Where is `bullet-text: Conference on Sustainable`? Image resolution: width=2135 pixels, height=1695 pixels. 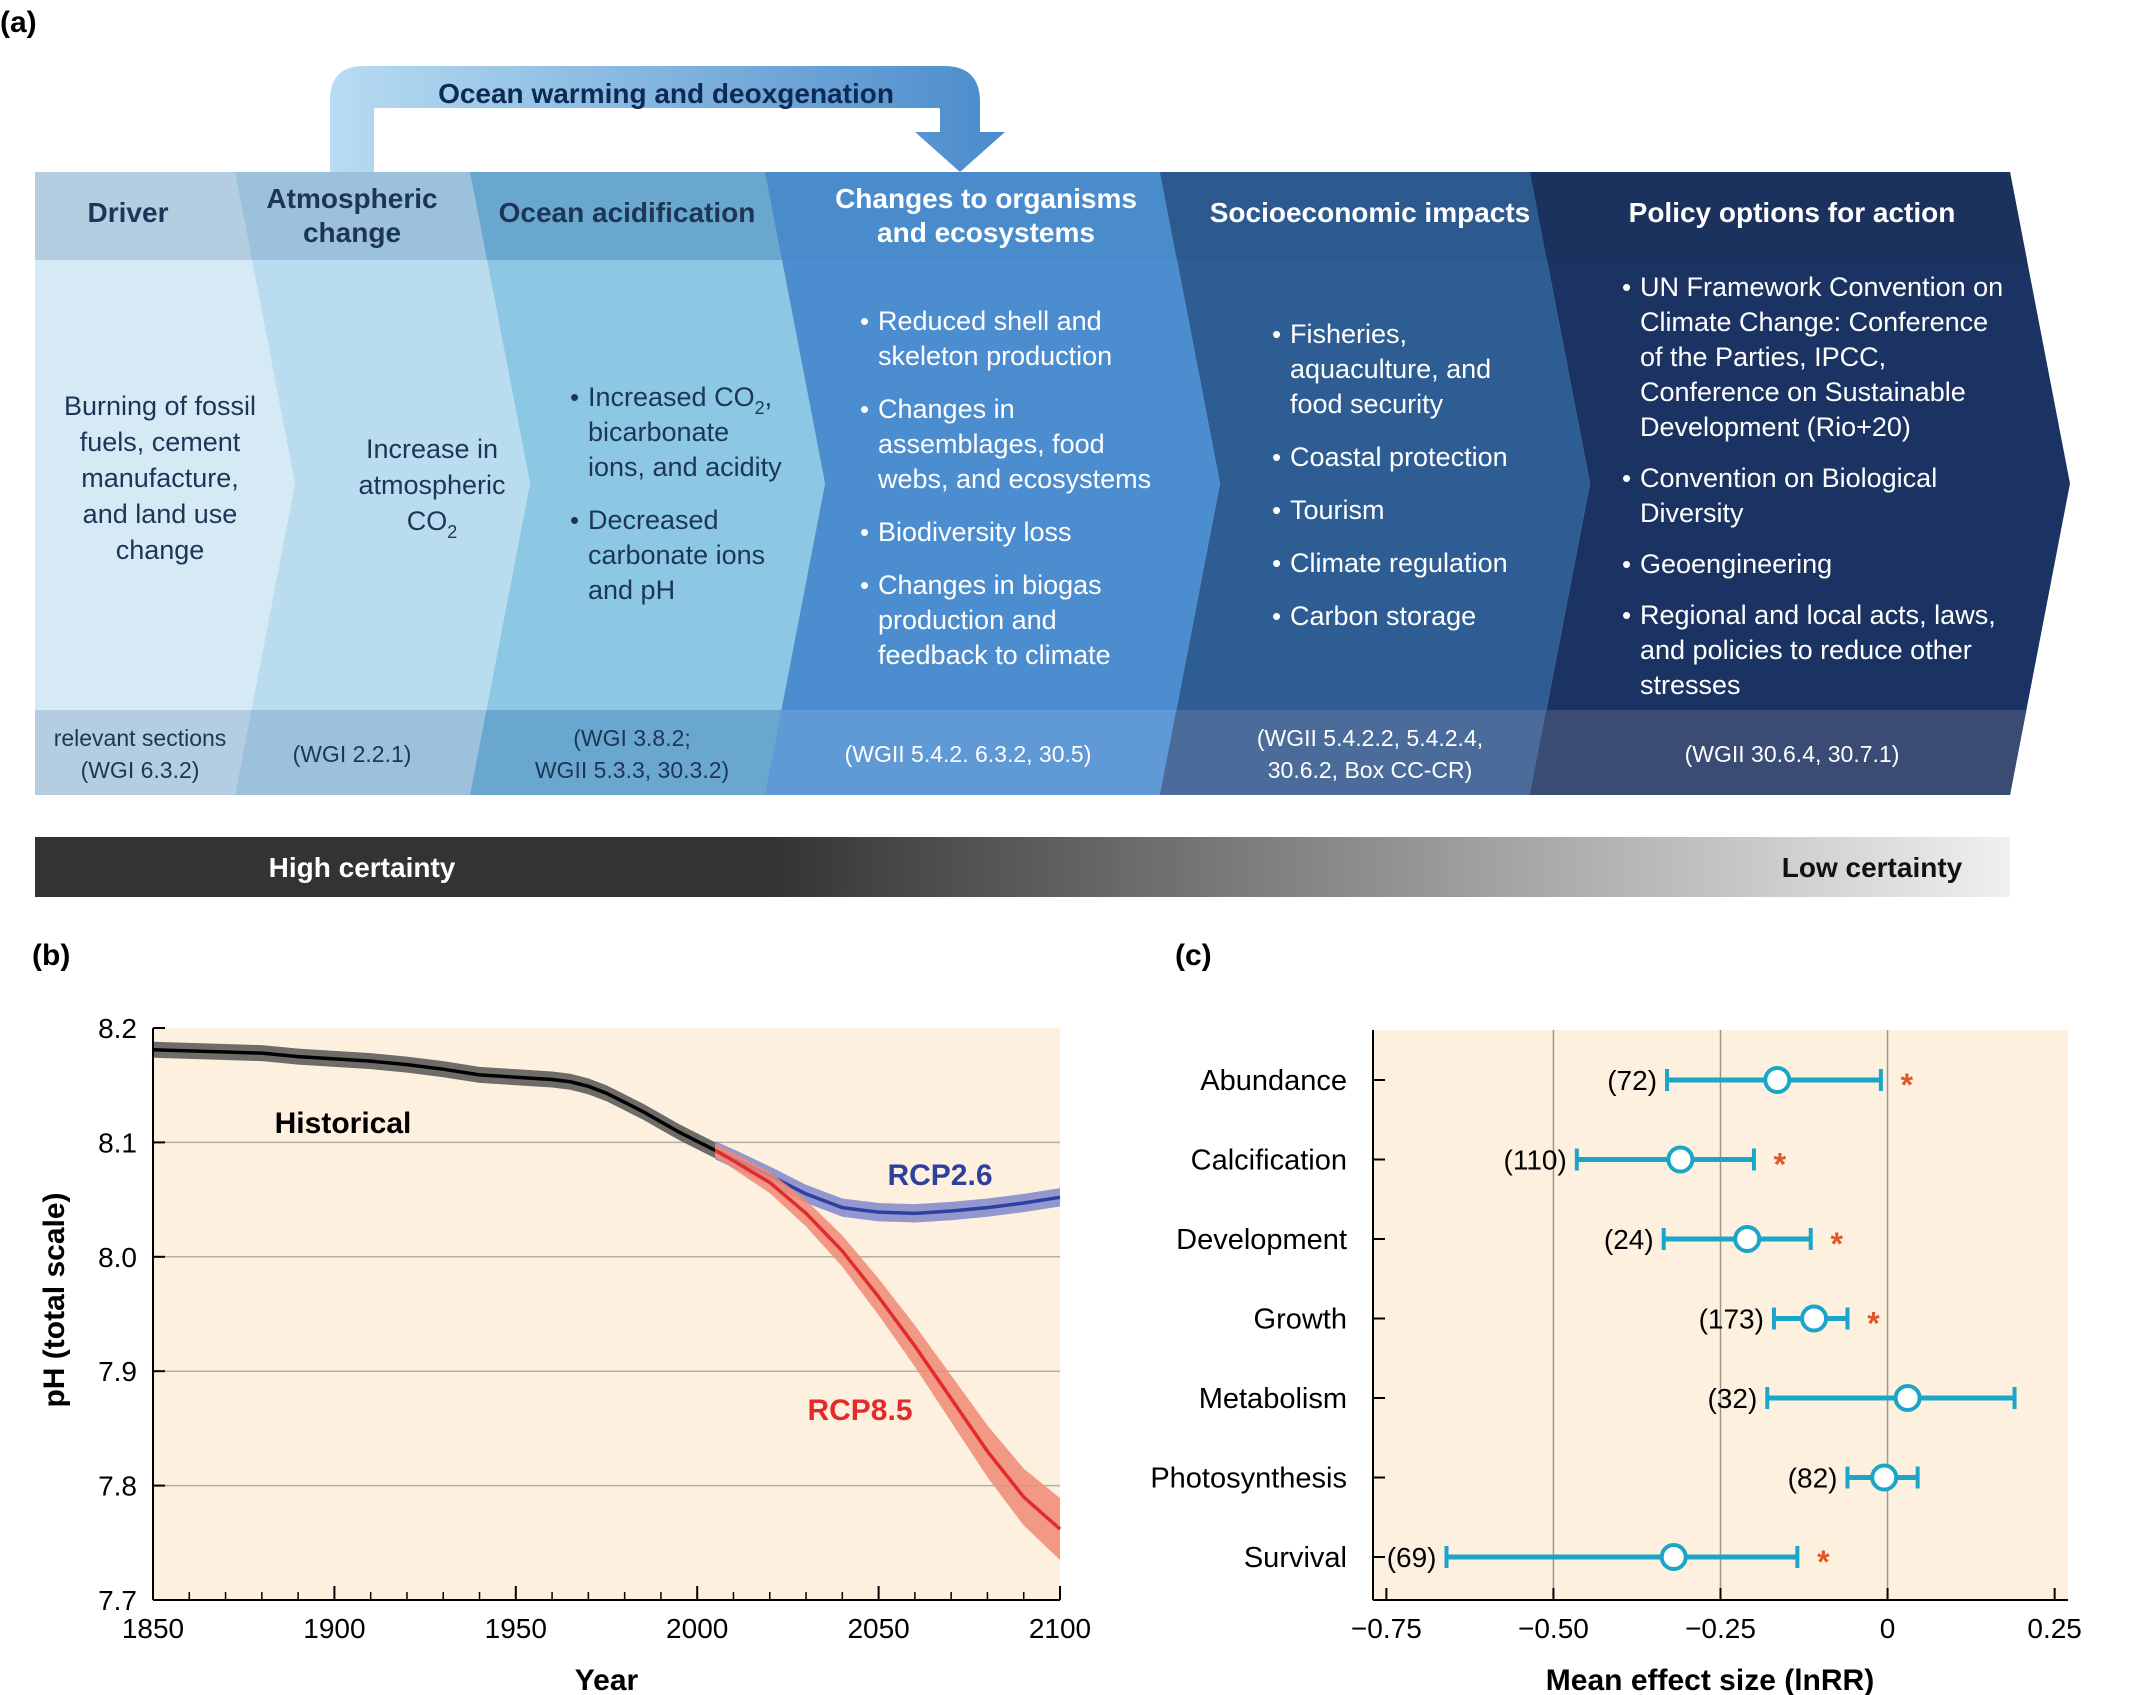 bullet-text: Conference on Sustainable is located at coordinates (1803, 392).